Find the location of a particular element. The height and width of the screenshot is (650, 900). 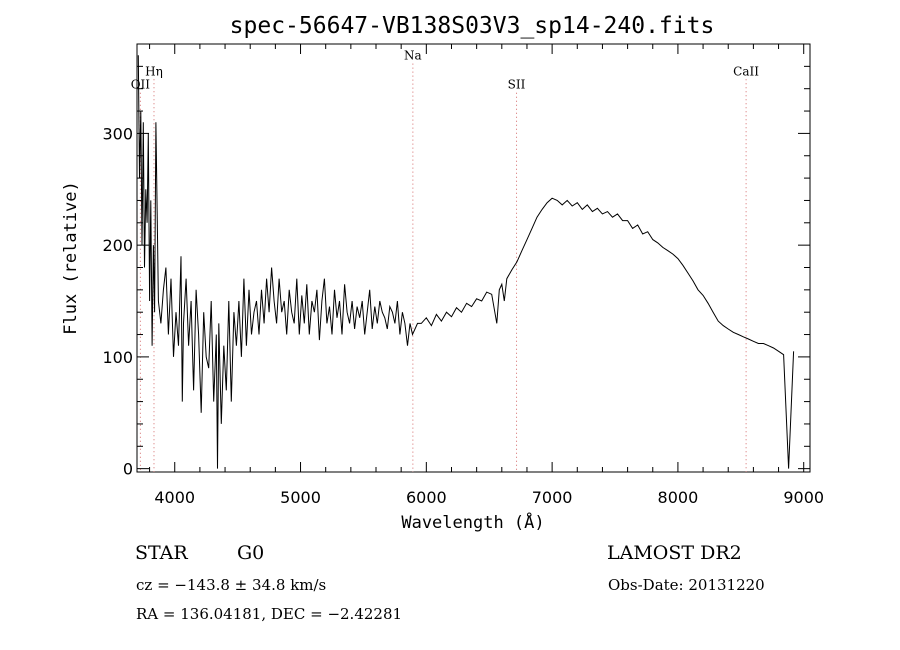

y-tick-label: 200 is located at coordinates (117, 245).